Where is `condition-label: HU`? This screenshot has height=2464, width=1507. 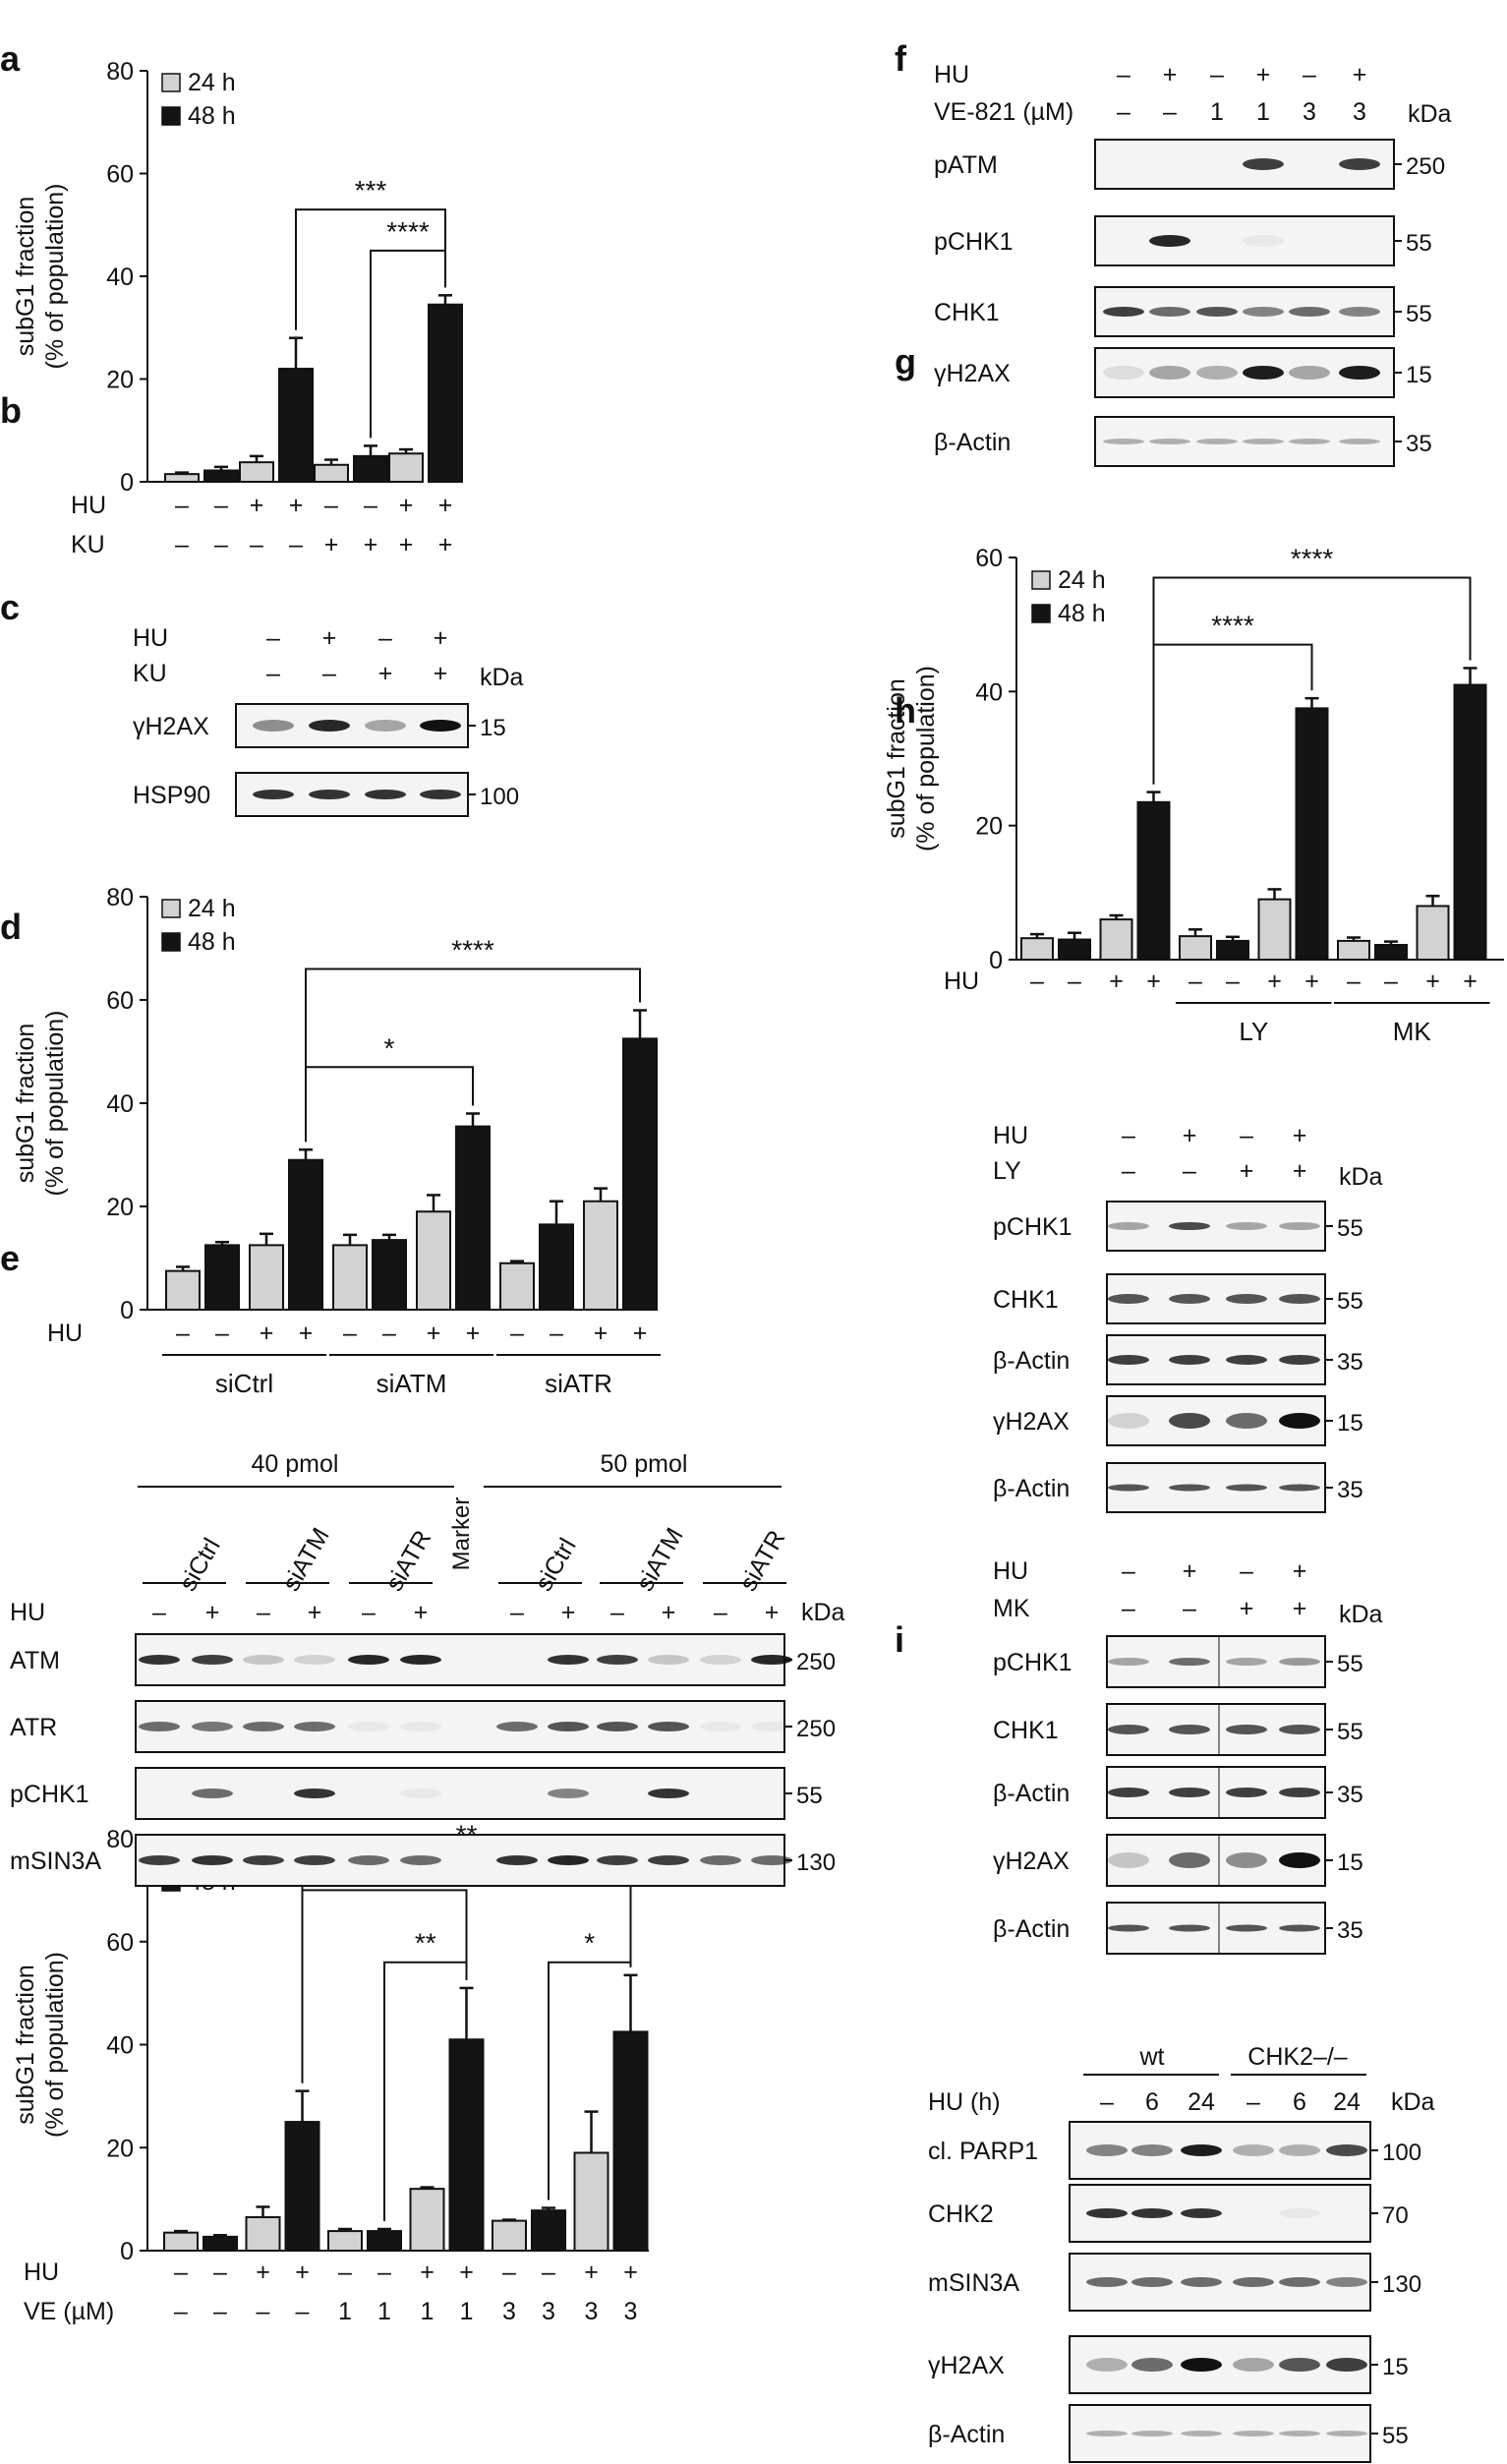
condition-label: HU is located at coordinates (88, 505).